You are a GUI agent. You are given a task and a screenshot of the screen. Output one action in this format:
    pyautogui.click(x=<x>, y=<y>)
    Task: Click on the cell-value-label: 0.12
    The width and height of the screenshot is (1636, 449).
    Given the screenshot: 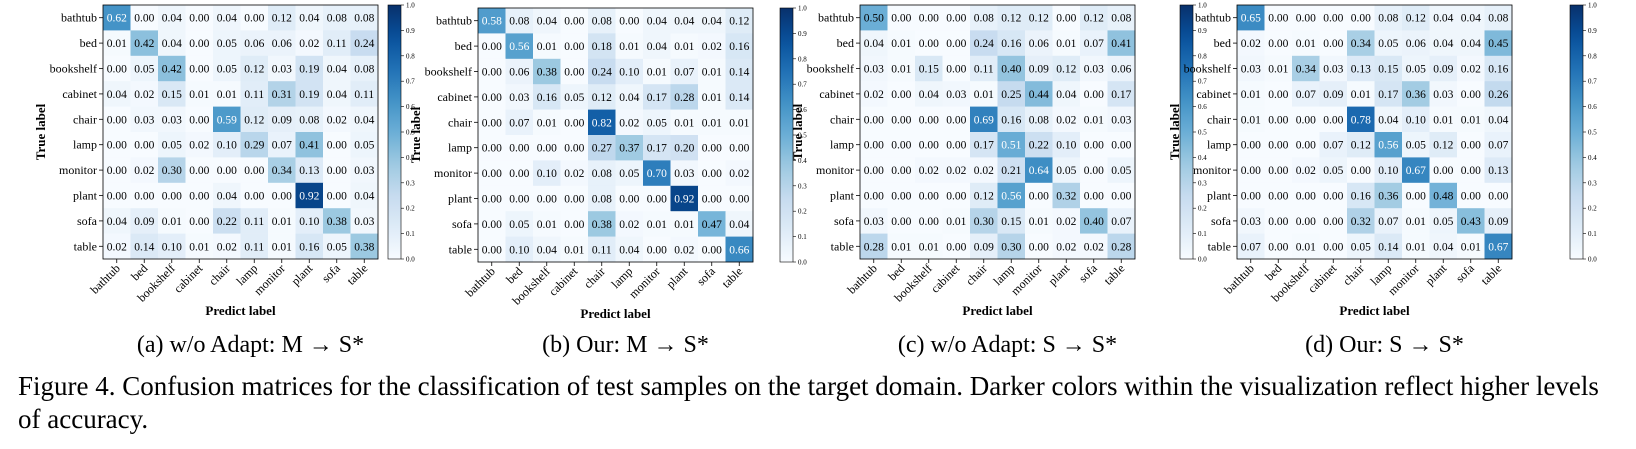 What is the action you would take?
    pyautogui.click(x=254, y=70)
    